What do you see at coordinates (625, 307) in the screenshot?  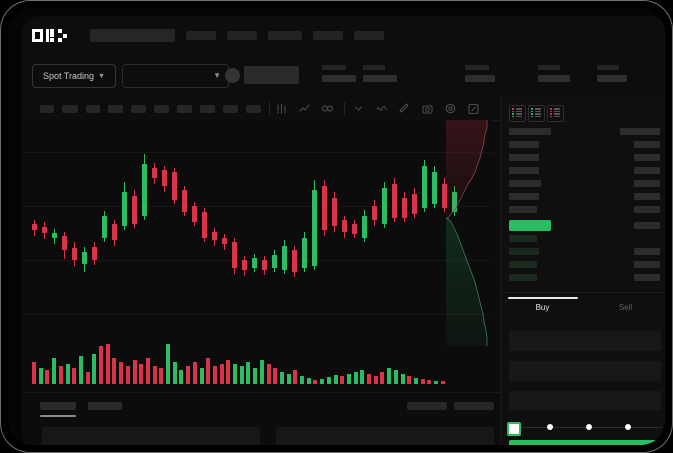 I see `tab-sell: Sell` at bounding box center [625, 307].